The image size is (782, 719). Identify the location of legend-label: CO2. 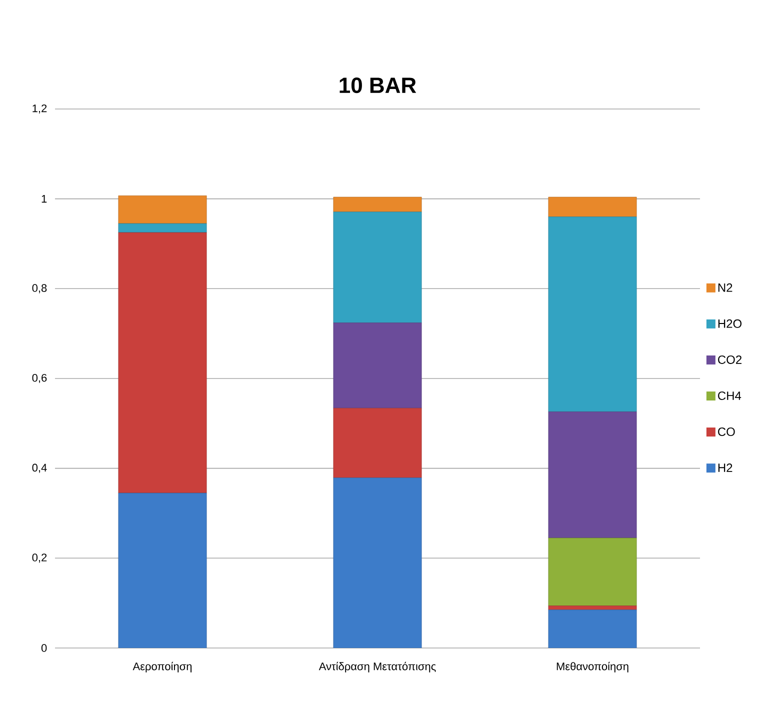
(730, 359).